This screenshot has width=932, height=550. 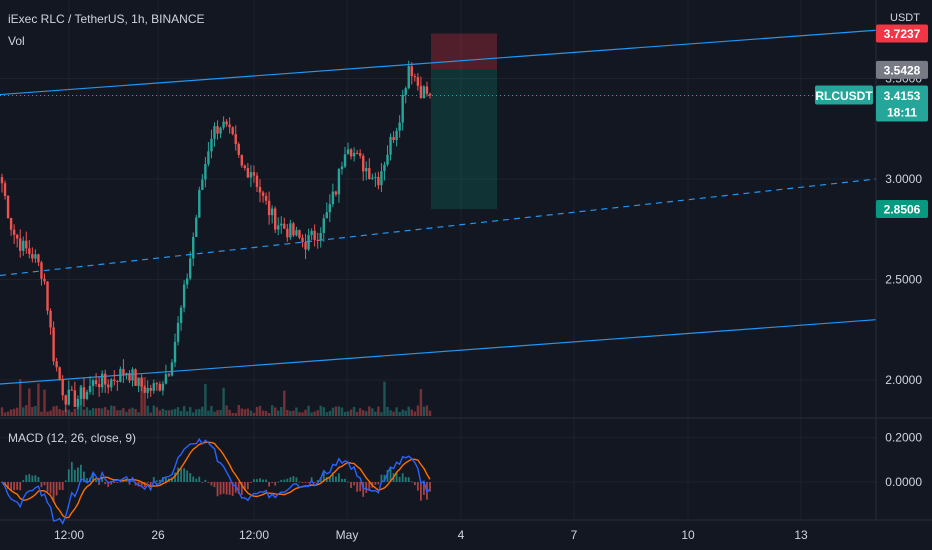 What do you see at coordinates (574, 535) in the screenshot?
I see `time-tick-label: 7` at bounding box center [574, 535].